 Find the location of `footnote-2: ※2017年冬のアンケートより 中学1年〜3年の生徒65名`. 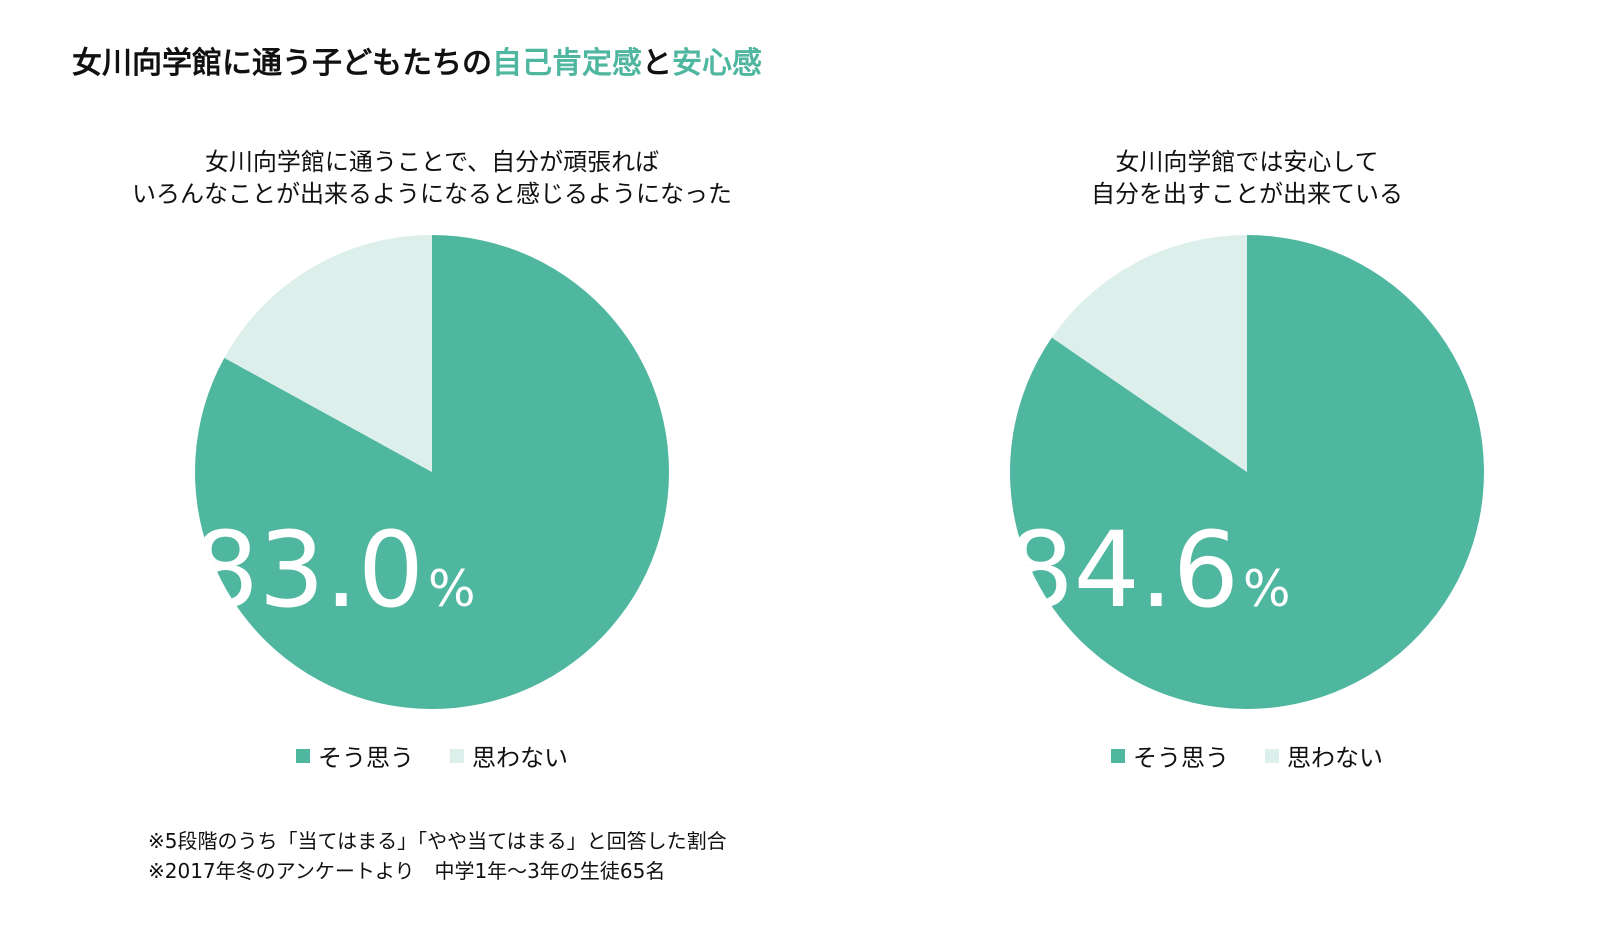

footnote-2: ※2017年冬のアンケートより 中学1年〜3年の生徒65名 is located at coordinates (407, 871).